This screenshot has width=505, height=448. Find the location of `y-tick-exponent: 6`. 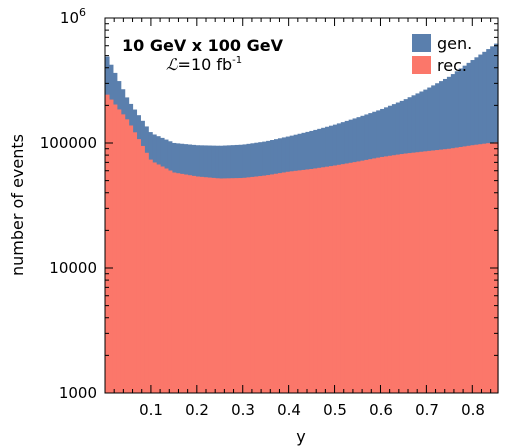

y-tick-exponent: 6 is located at coordinates (82, 12).